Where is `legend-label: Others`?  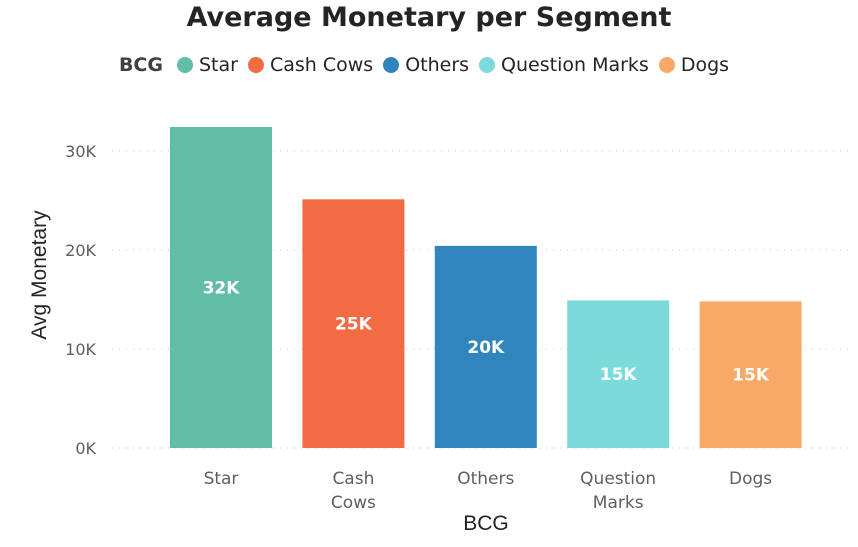
legend-label: Others is located at coordinates (437, 65).